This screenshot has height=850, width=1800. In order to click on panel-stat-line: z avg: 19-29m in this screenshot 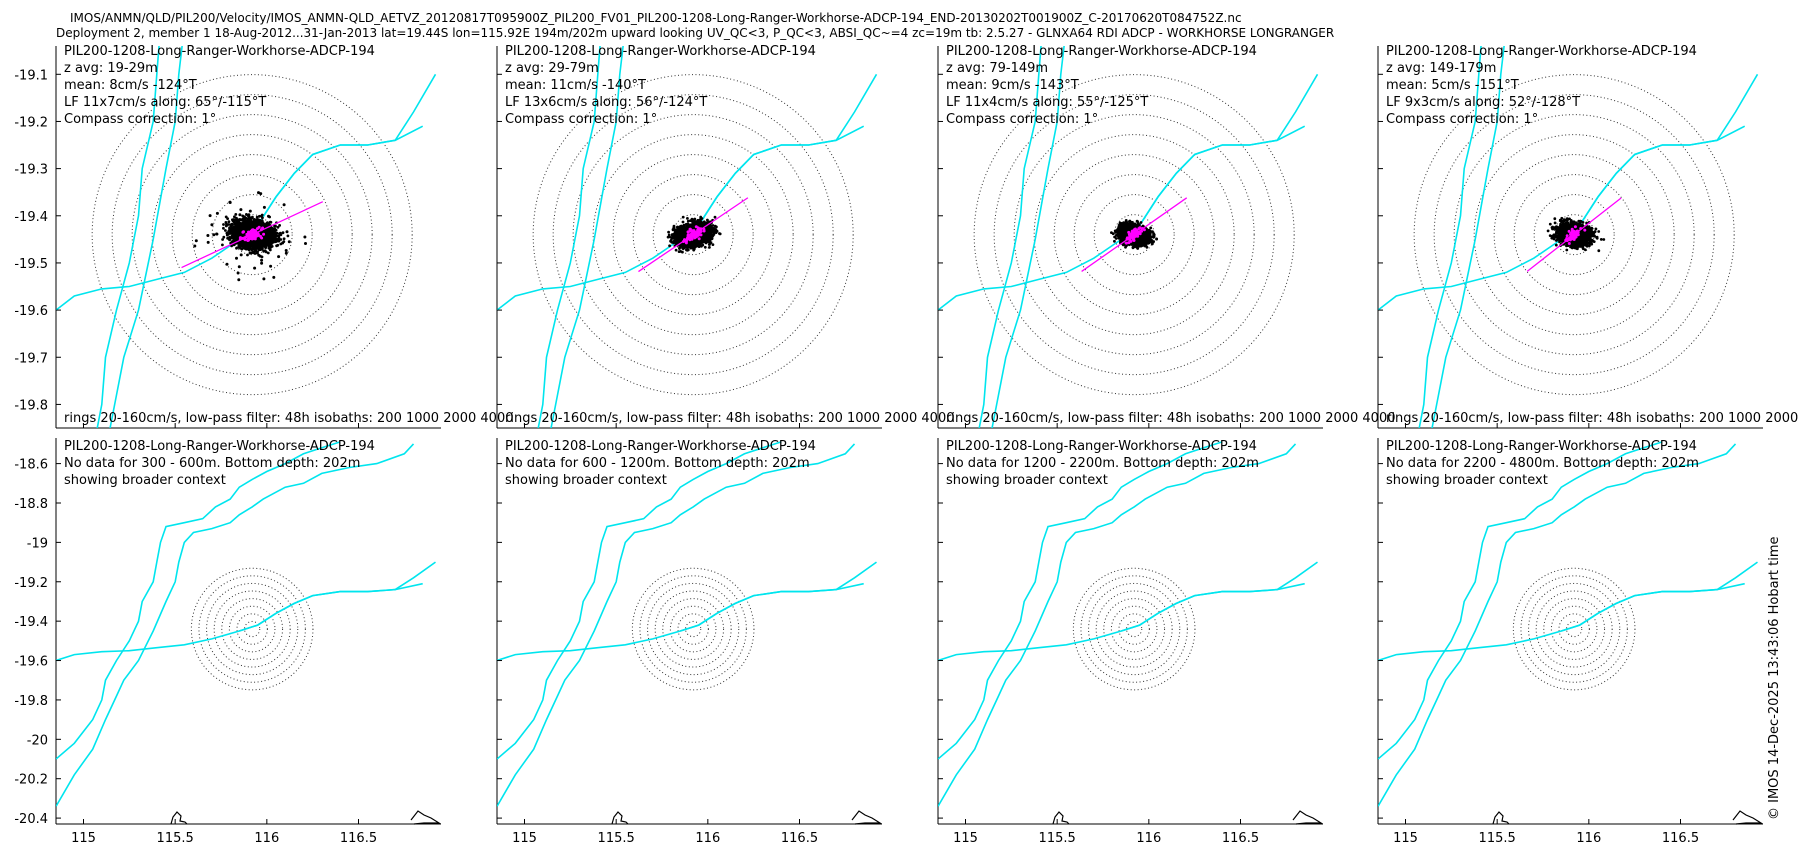, I will do `click(111, 68)`.